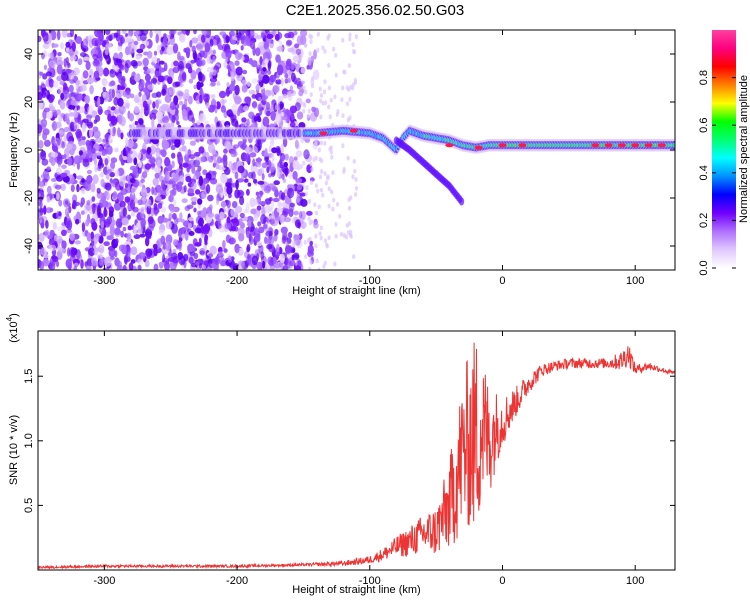 The height and width of the screenshot is (600, 750). What do you see at coordinates (14, 150) in the screenshot?
I see `y-axis-title: Frequency (Hz)` at bounding box center [14, 150].